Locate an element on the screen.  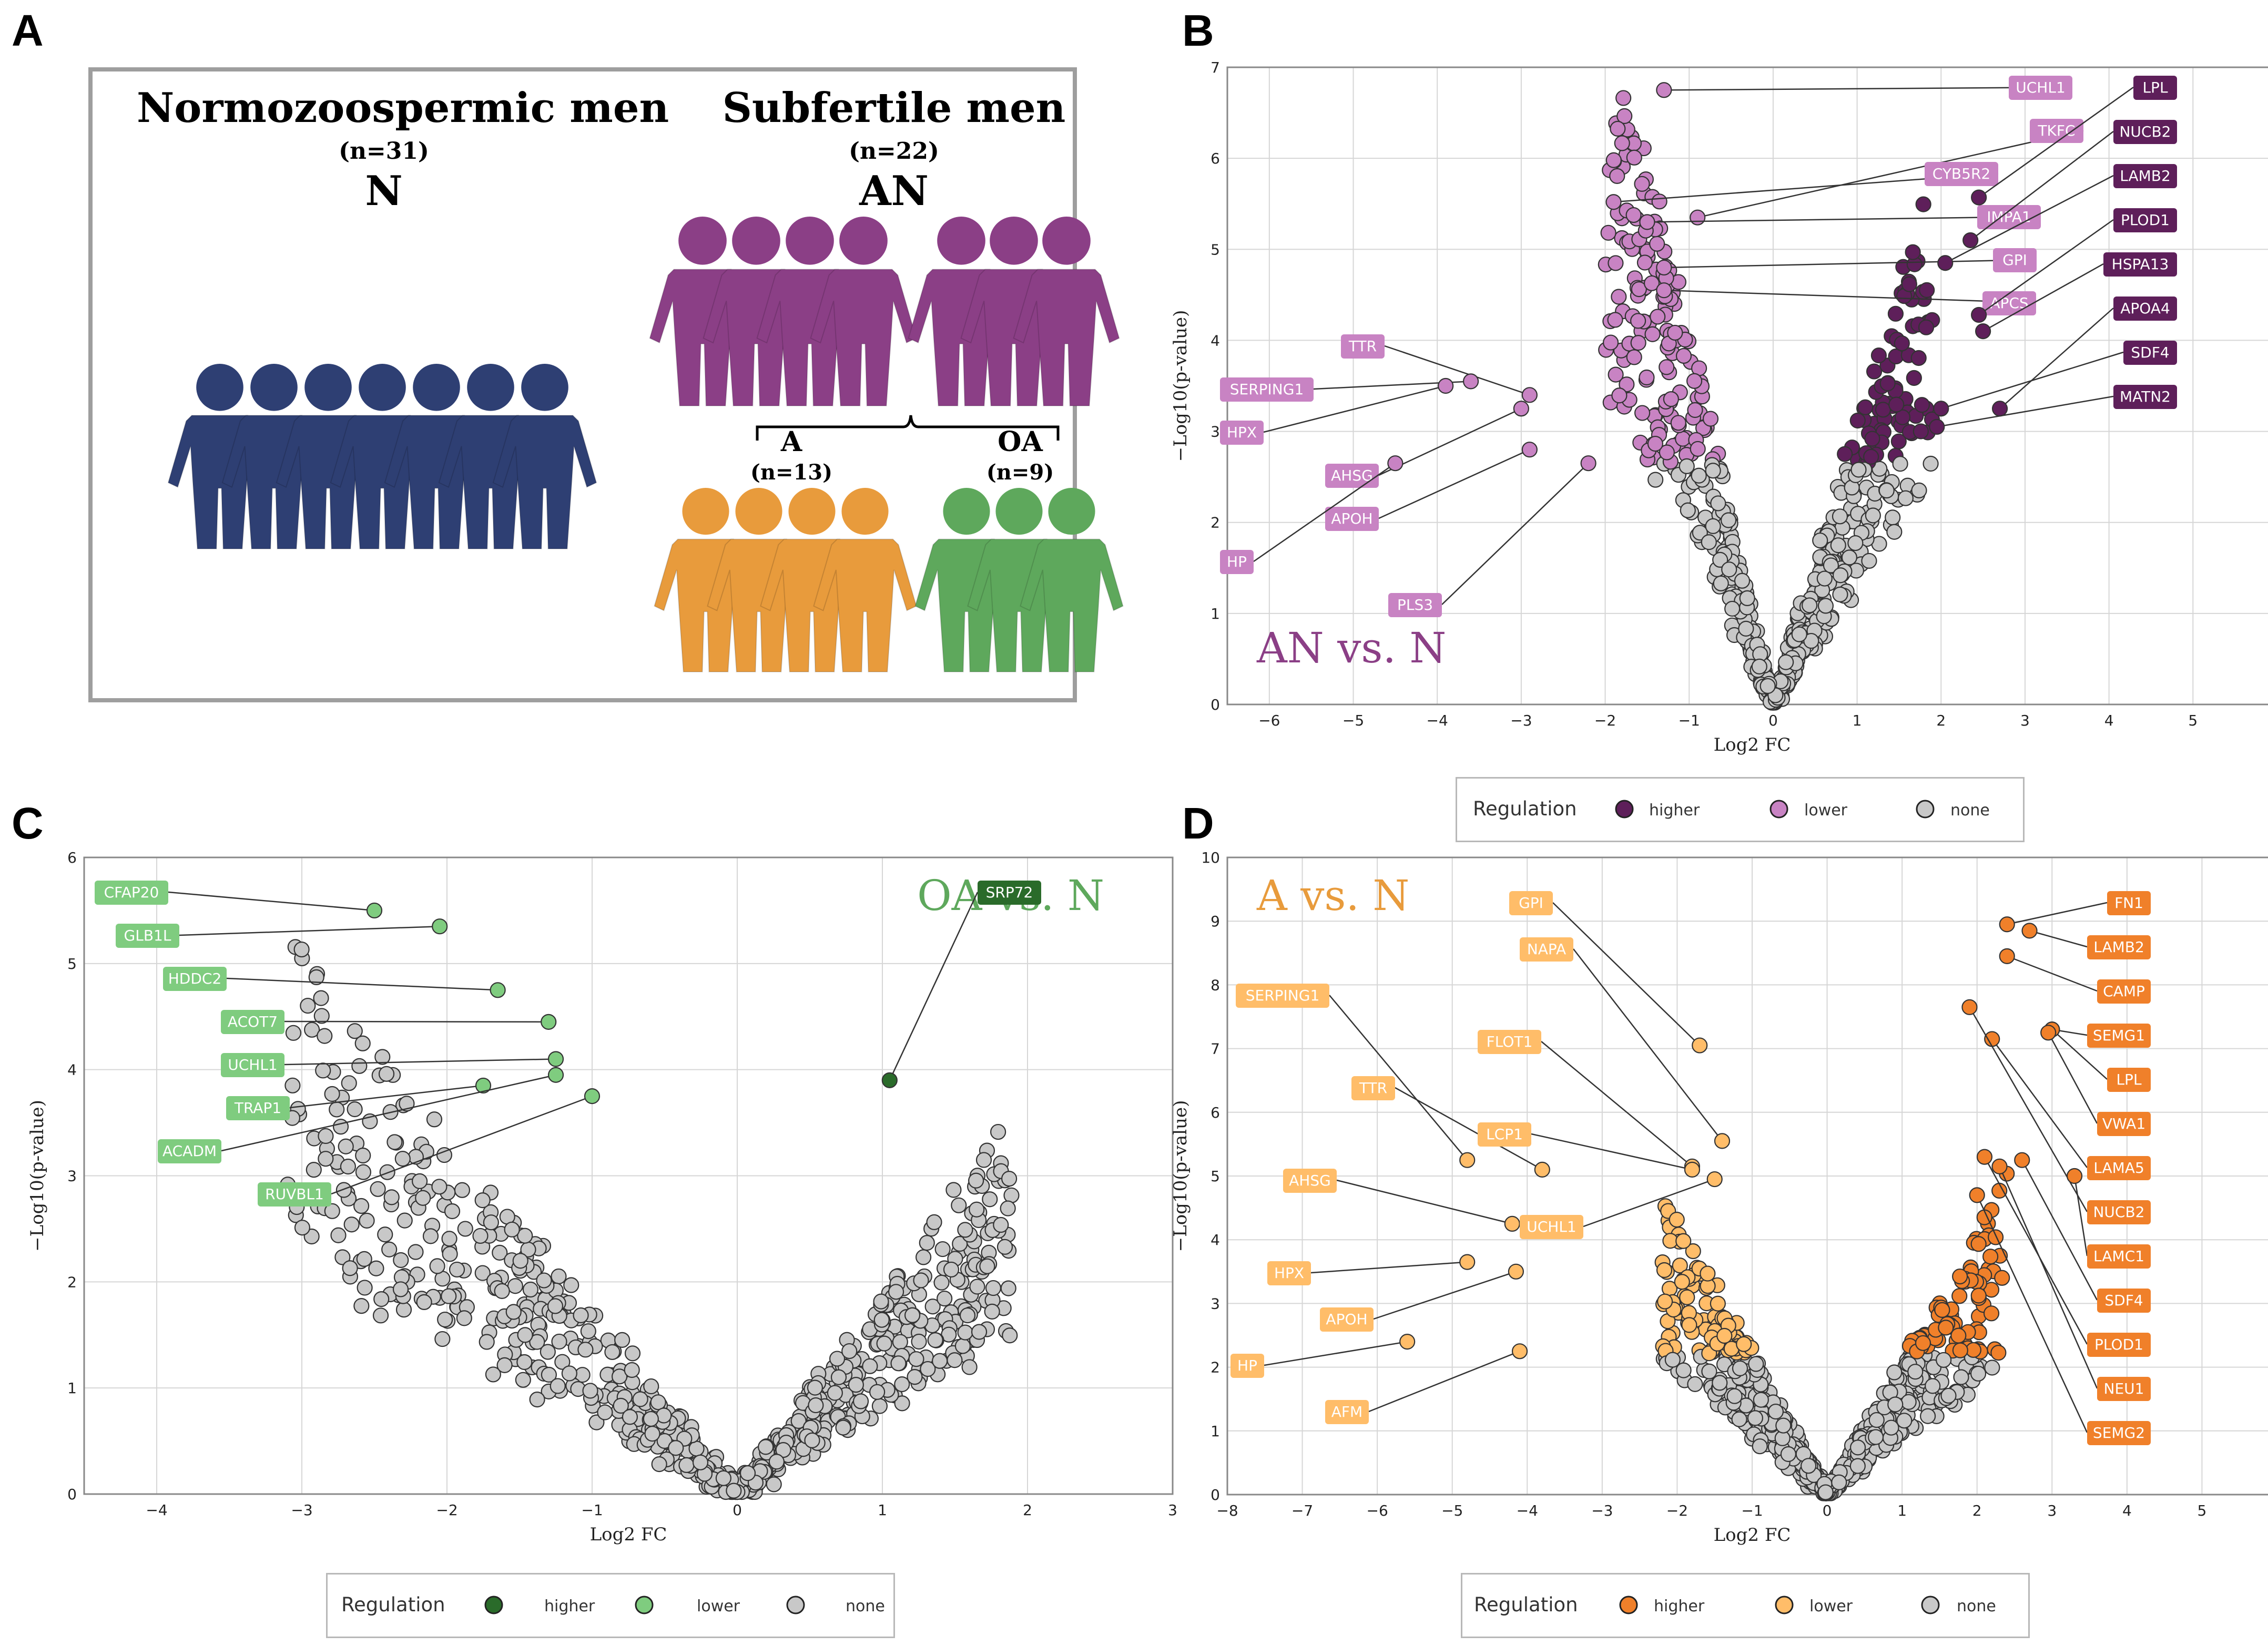
x-tick-label: −5 is located at coordinates (1354, 720).